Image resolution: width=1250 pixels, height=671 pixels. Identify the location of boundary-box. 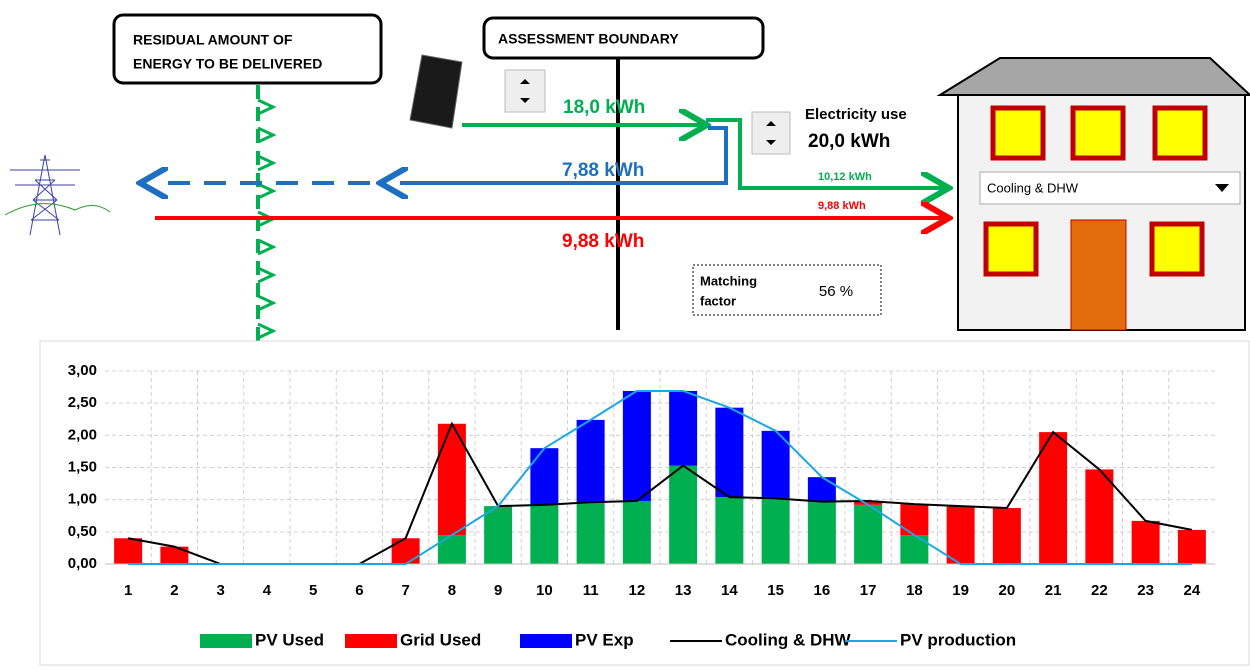
(623, 38).